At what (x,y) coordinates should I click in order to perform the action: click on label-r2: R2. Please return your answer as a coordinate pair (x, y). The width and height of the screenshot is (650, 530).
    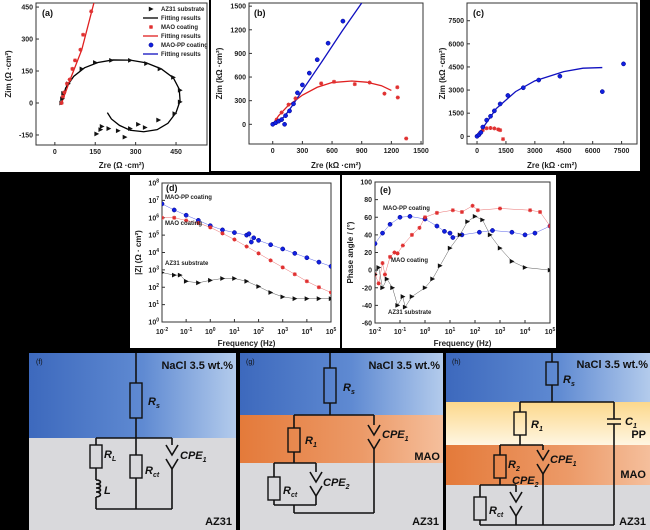
    Looking at the image, I should click on (514, 466).